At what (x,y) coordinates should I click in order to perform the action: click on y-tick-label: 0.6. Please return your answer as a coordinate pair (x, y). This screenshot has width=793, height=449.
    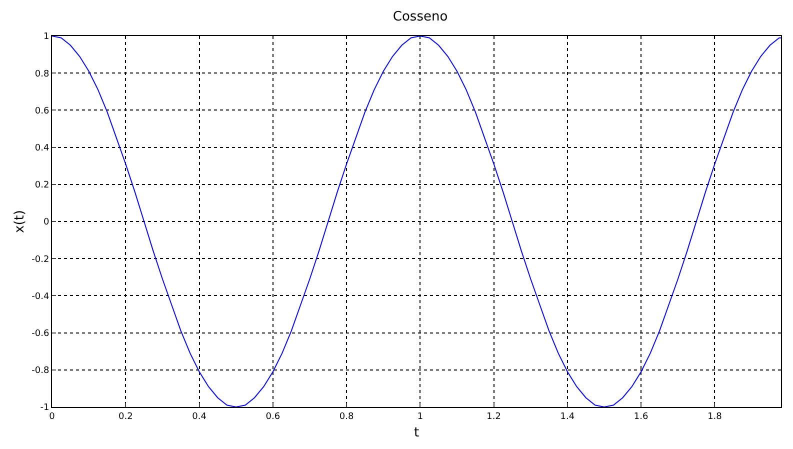
    Looking at the image, I should click on (42, 111).